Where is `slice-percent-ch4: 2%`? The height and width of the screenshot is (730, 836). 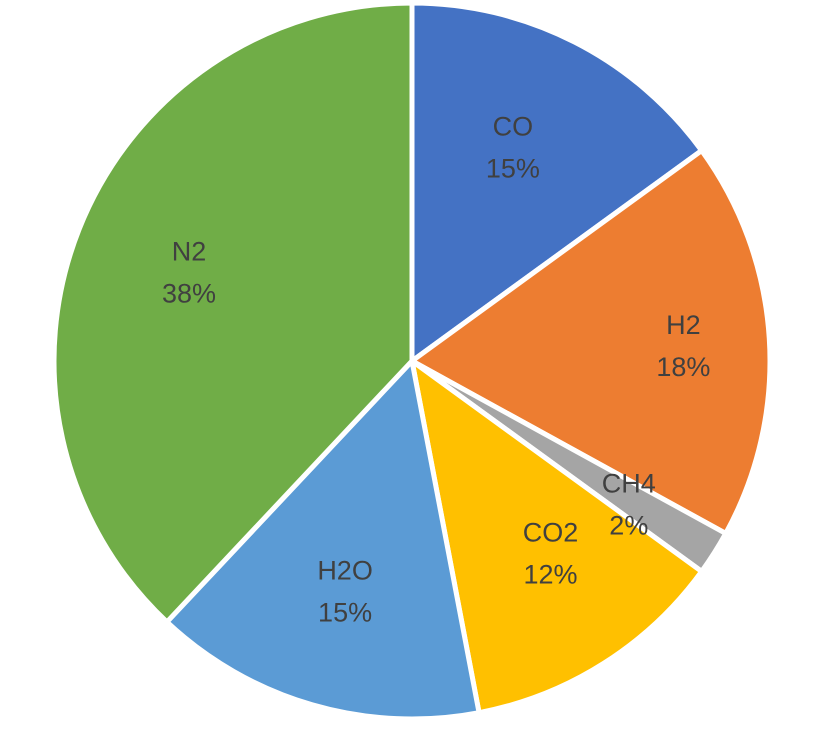 slice-percent-ch4: 2% is located at coordinates (628, 525).